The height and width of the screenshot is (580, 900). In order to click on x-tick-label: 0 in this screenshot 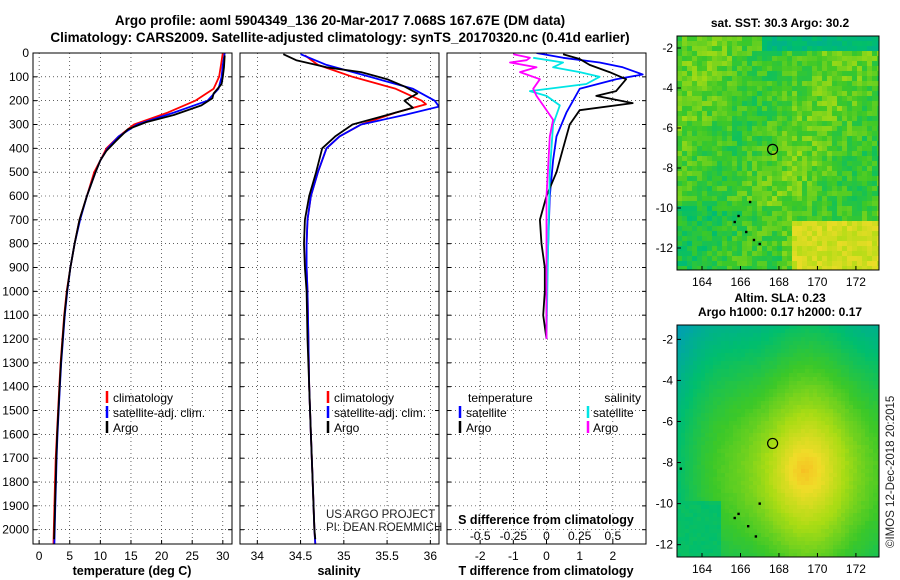, I will do `click(546, 556)`.